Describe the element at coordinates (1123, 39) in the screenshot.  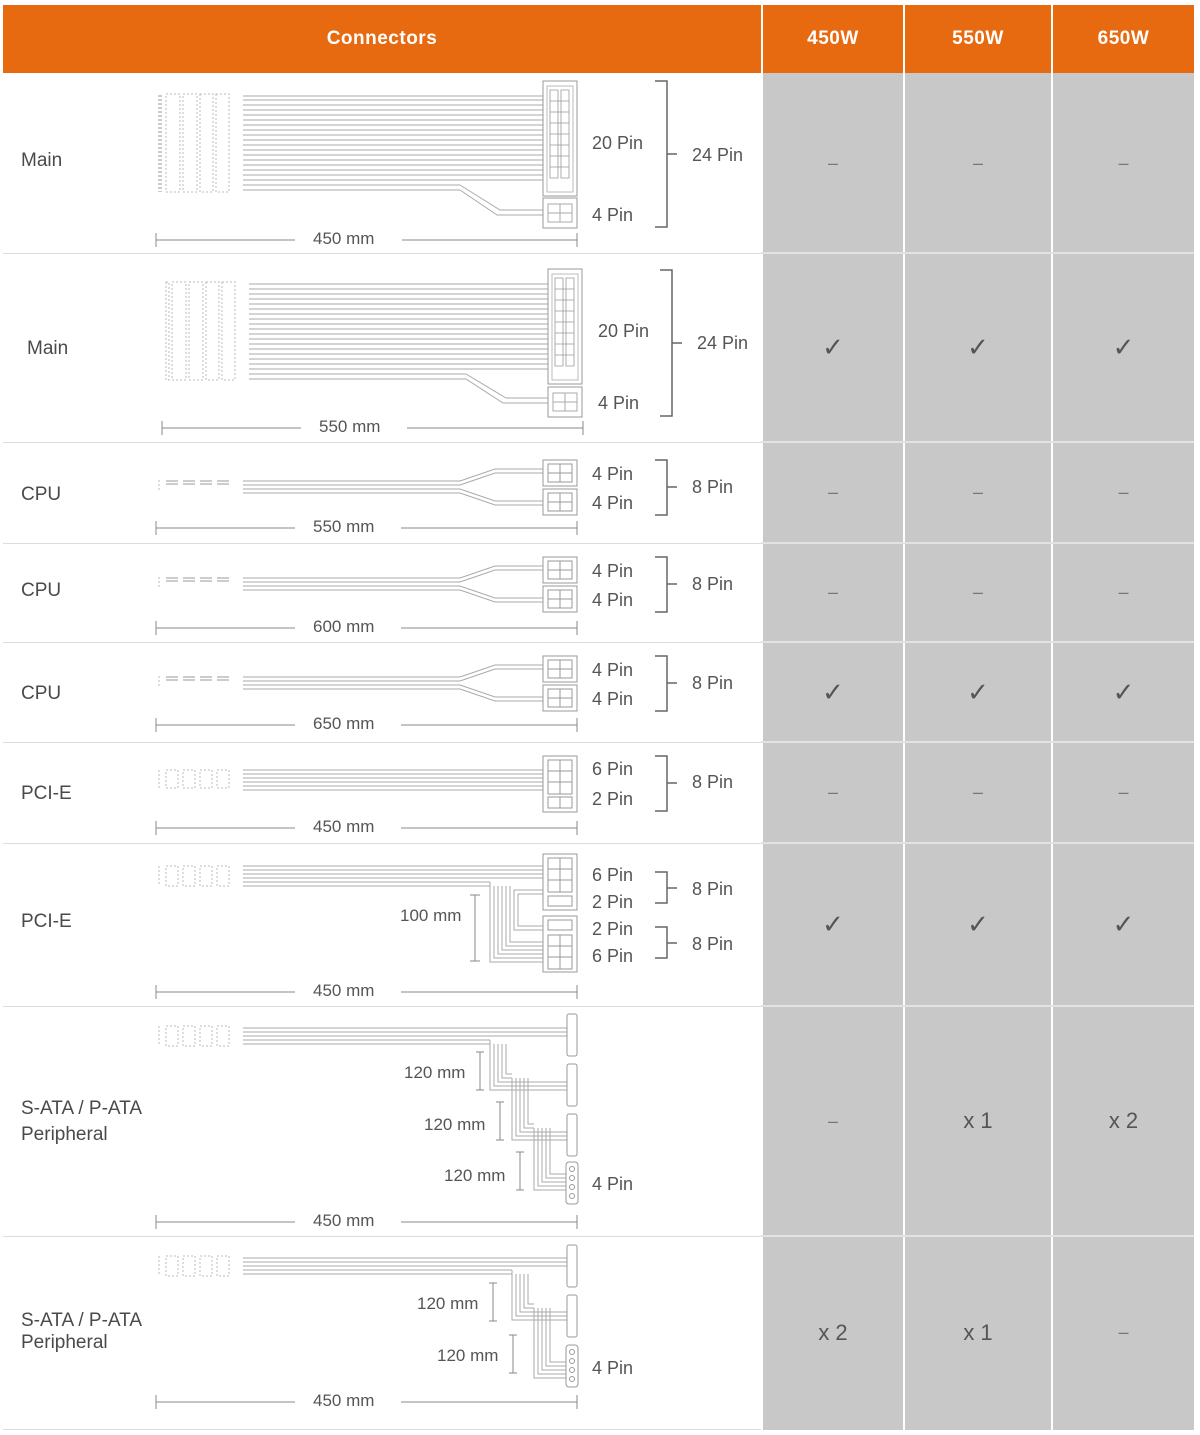
I see `header-650w: 650W` at that location.